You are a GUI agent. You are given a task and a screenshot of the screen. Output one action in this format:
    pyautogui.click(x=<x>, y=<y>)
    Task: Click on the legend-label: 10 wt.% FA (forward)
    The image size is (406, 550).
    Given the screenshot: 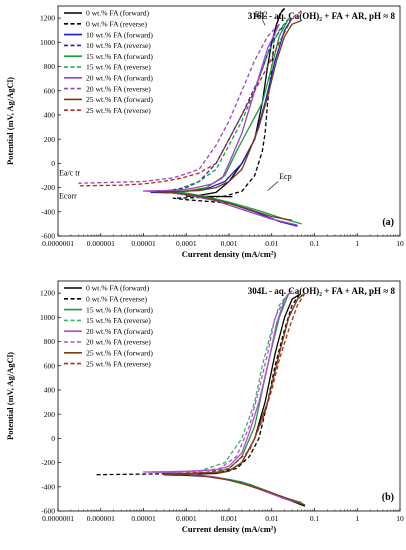 What is the action you would take?
    pyautogui.click(x=119, y=34)
    